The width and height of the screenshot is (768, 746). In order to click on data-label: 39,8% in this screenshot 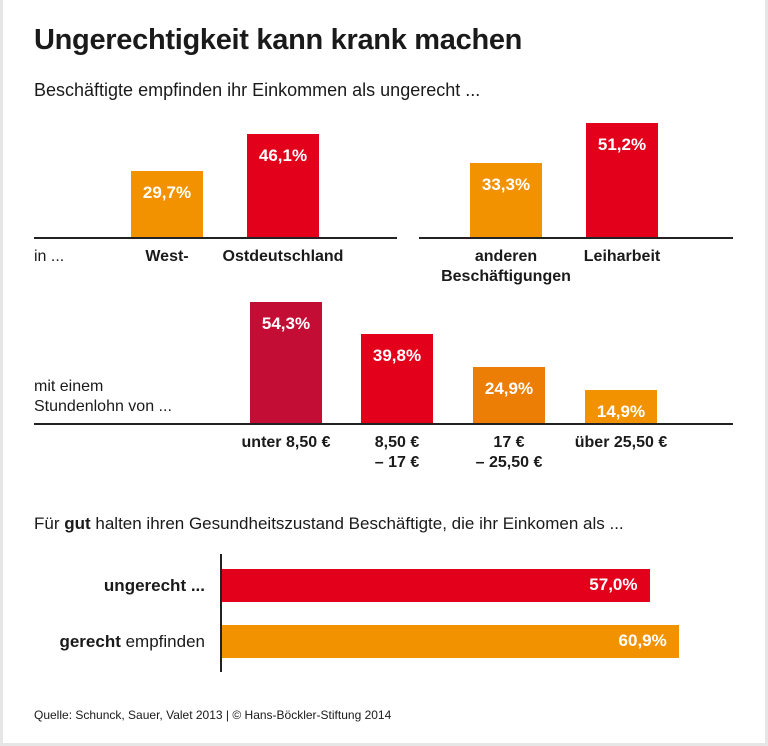, I will do `click(397, 356)`.